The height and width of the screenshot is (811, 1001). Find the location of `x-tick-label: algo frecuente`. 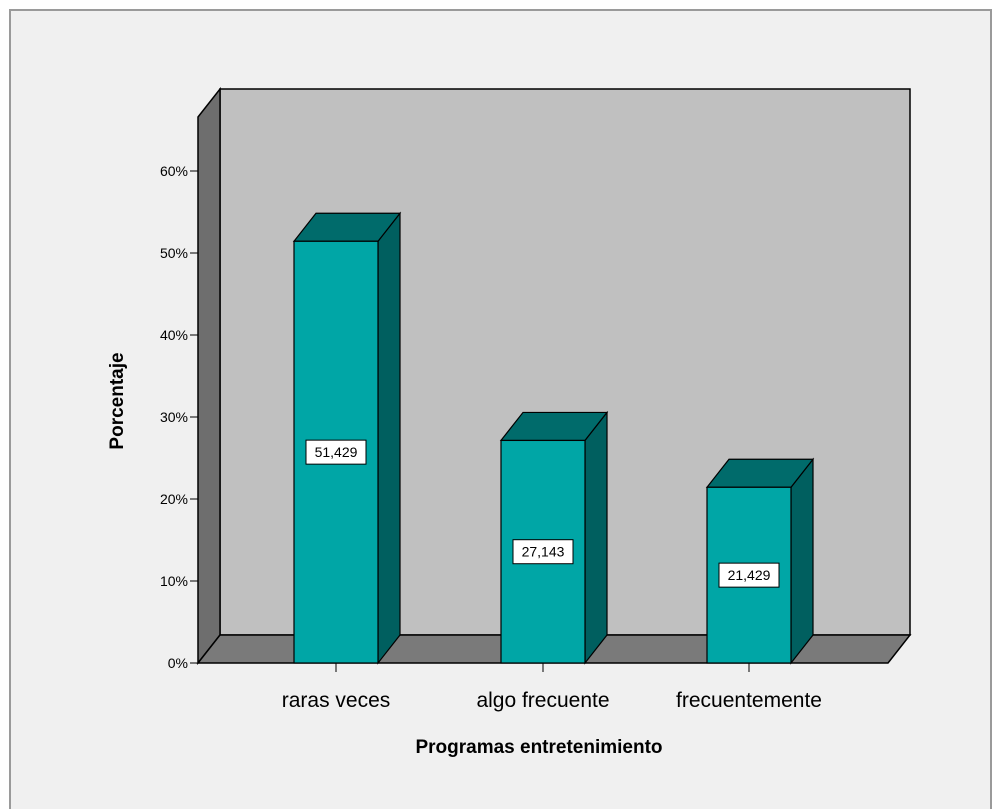

x-tick-label: algo frecuente is located at coordinates (542, 700).